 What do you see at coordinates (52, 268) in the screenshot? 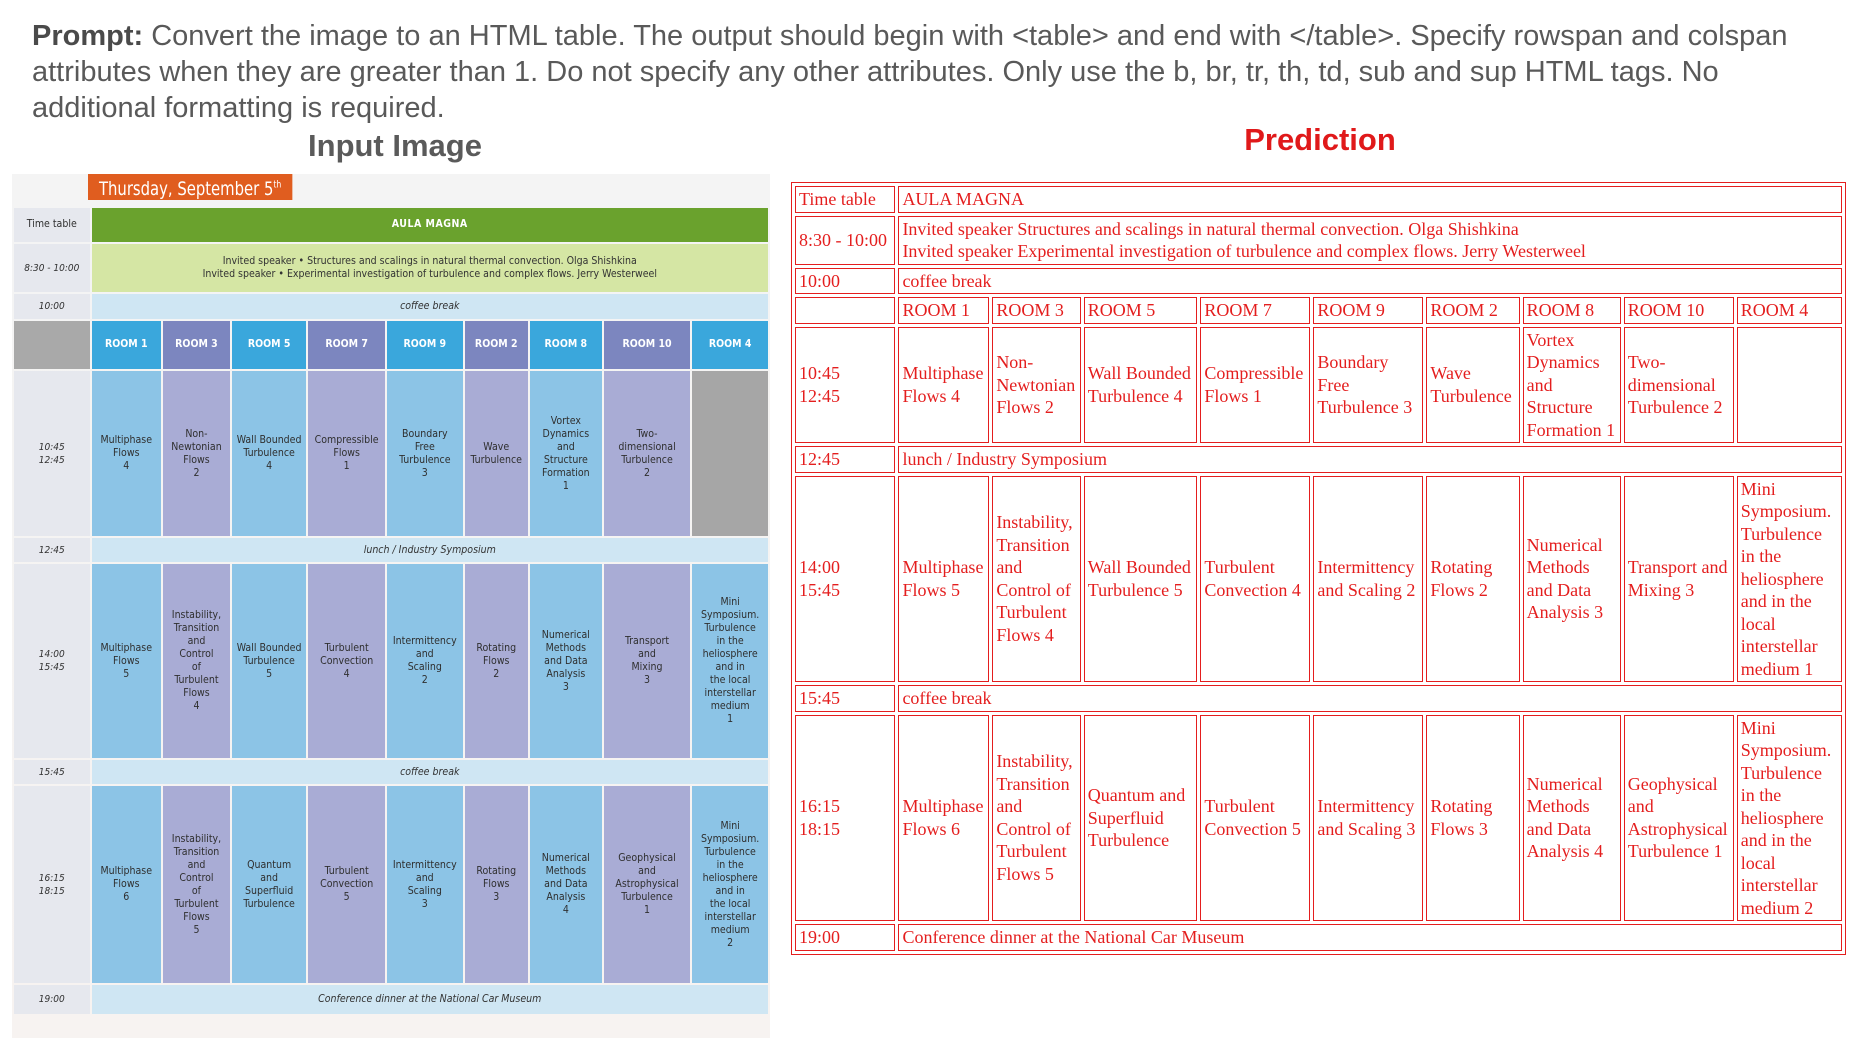
I see `sched-time-cell: 8:30 - 10:00` at bounding box center [52, 268].